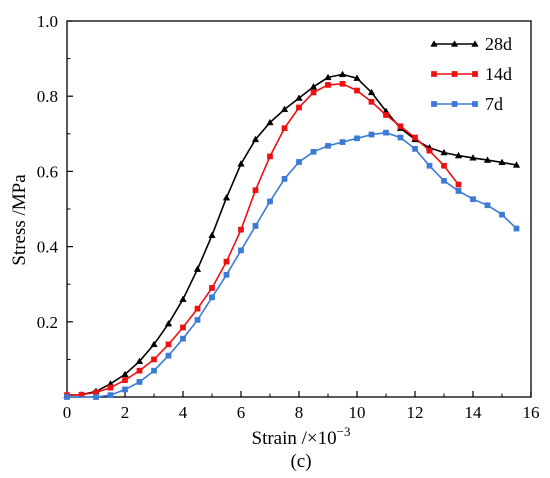  I want to click on x-tick-label: 4, so click(183, 412).